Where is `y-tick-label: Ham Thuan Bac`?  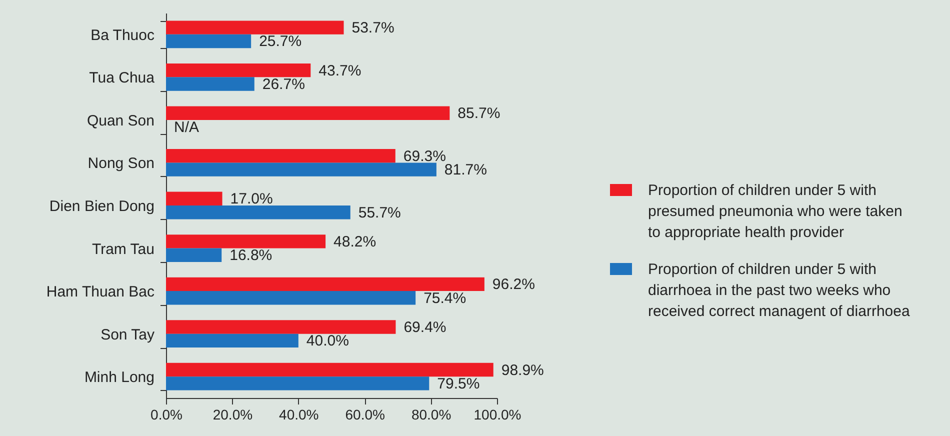
y-tick-label: Ham Thuan Bac is located at coordinates (100, 292).